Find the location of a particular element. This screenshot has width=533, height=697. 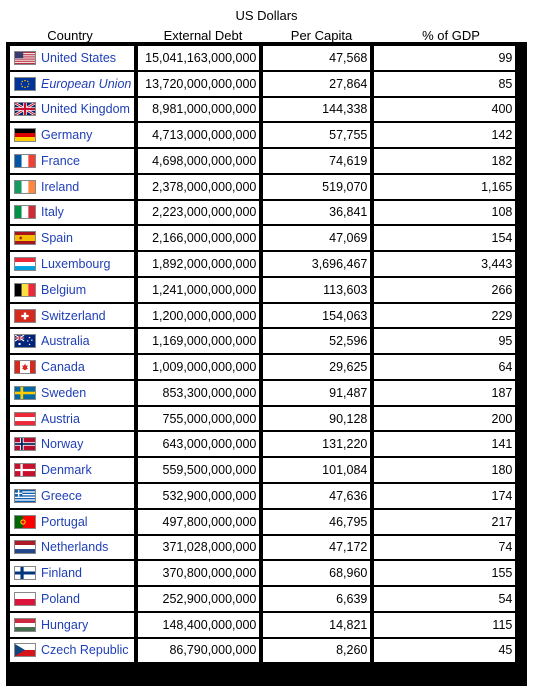

percent-gdp-cell: 155 is located at coordinates (445, 573).